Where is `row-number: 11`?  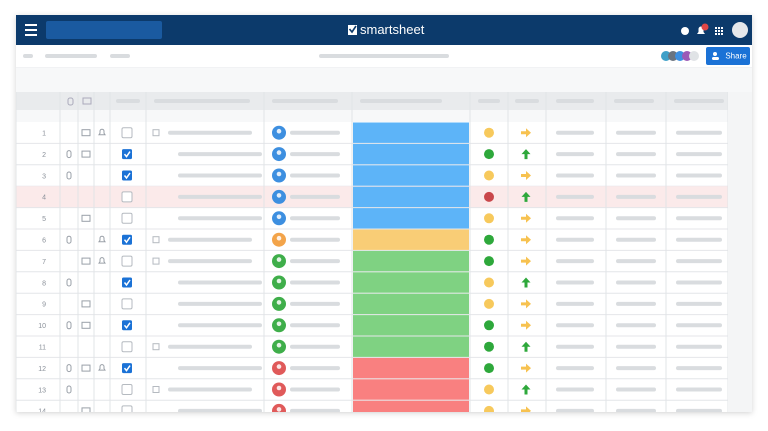 row-number: 11 is located at coordinates (42, 348).